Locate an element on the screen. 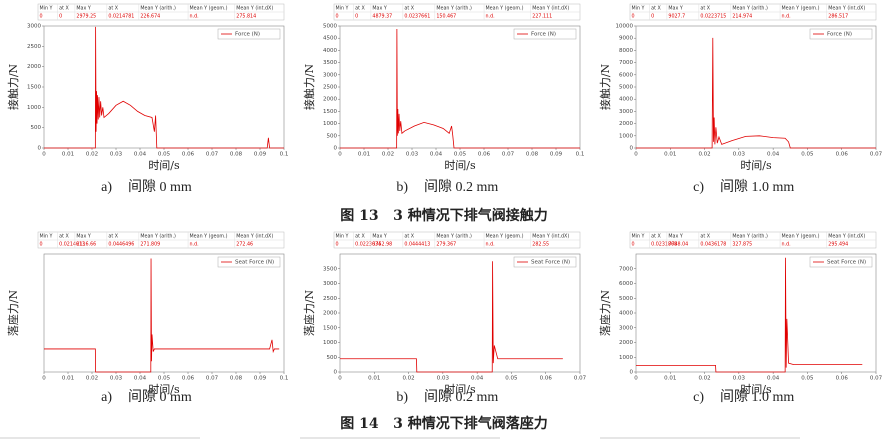 The image size is (888, 440). stats-value: 0.0444413 is located at coordinates (417, 245).